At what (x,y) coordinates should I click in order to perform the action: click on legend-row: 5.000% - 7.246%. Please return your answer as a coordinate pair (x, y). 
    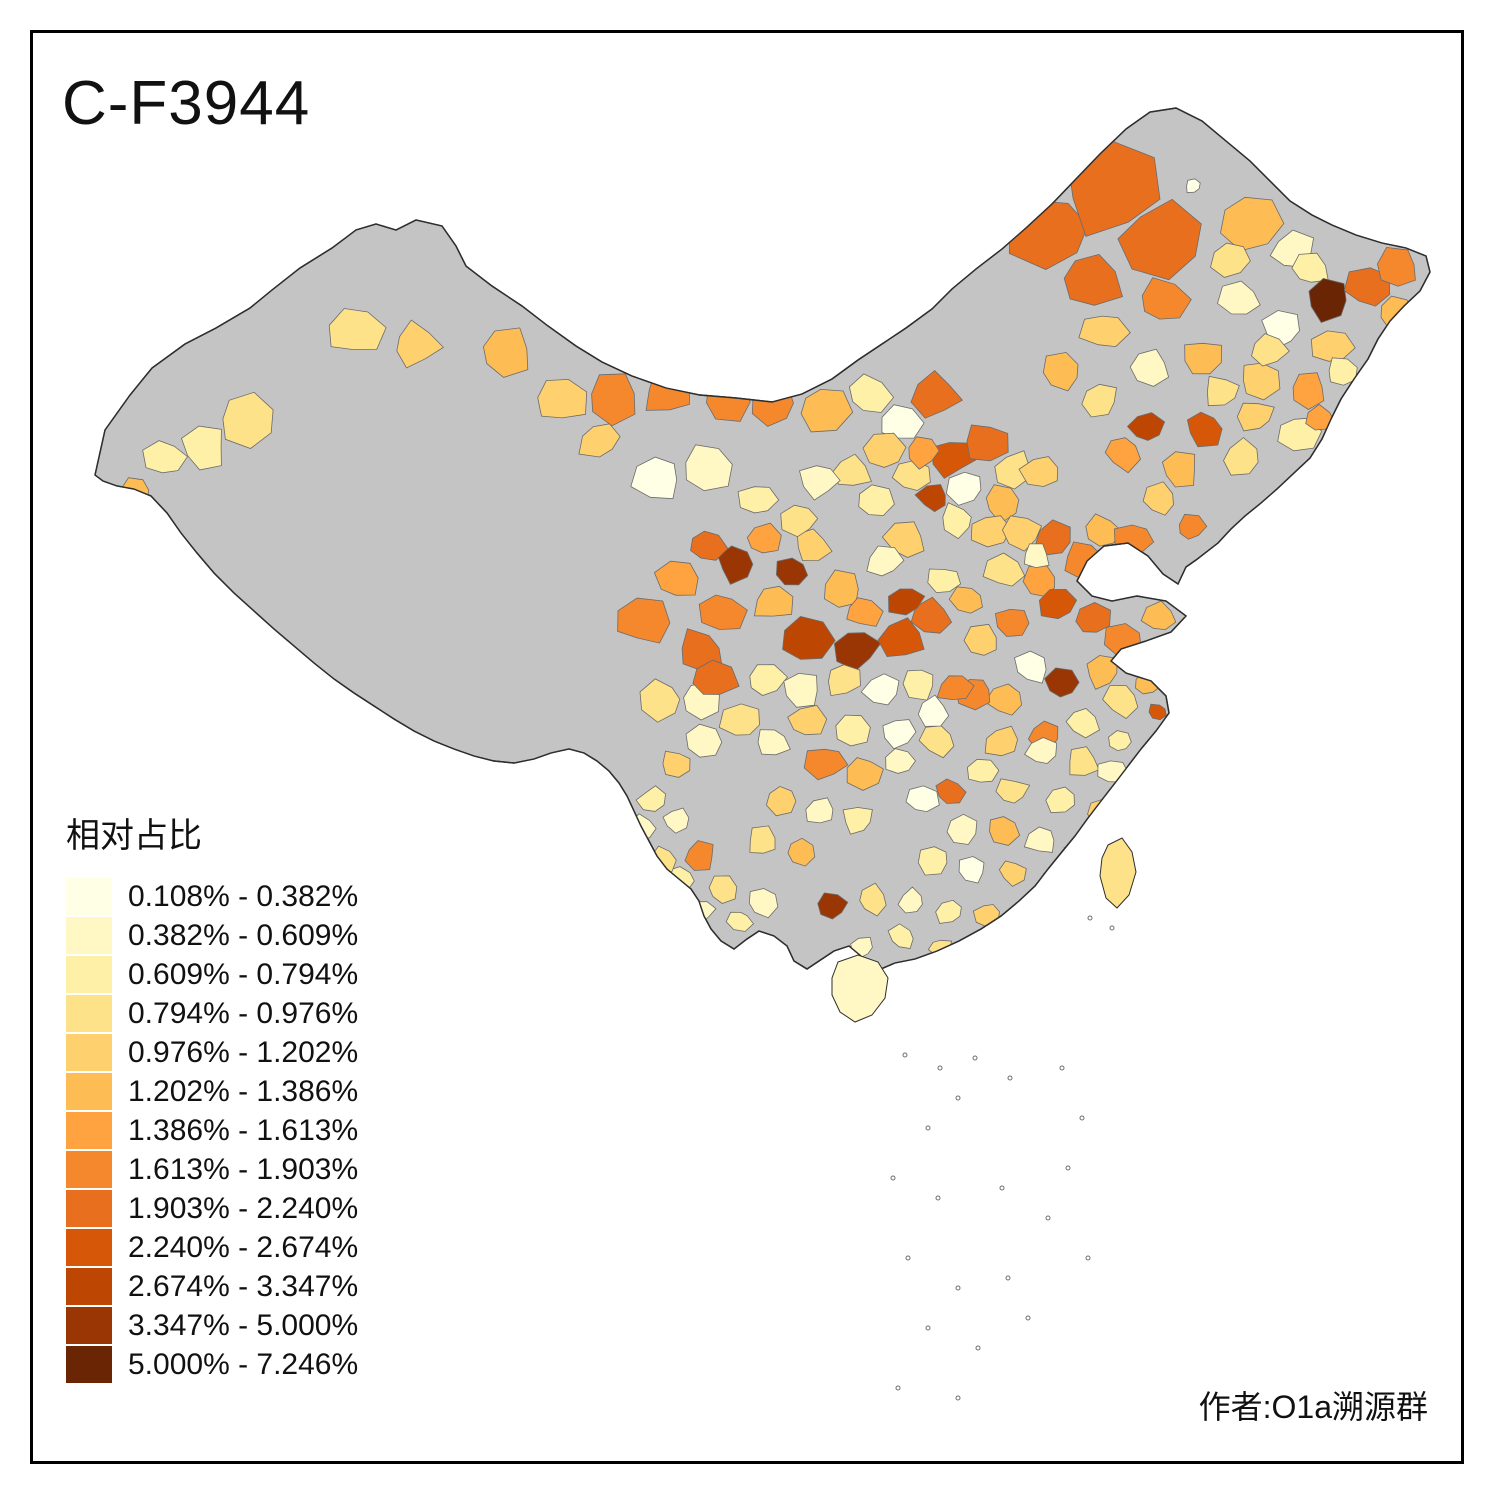
    Looking at the image, I should click on (212, 1364).